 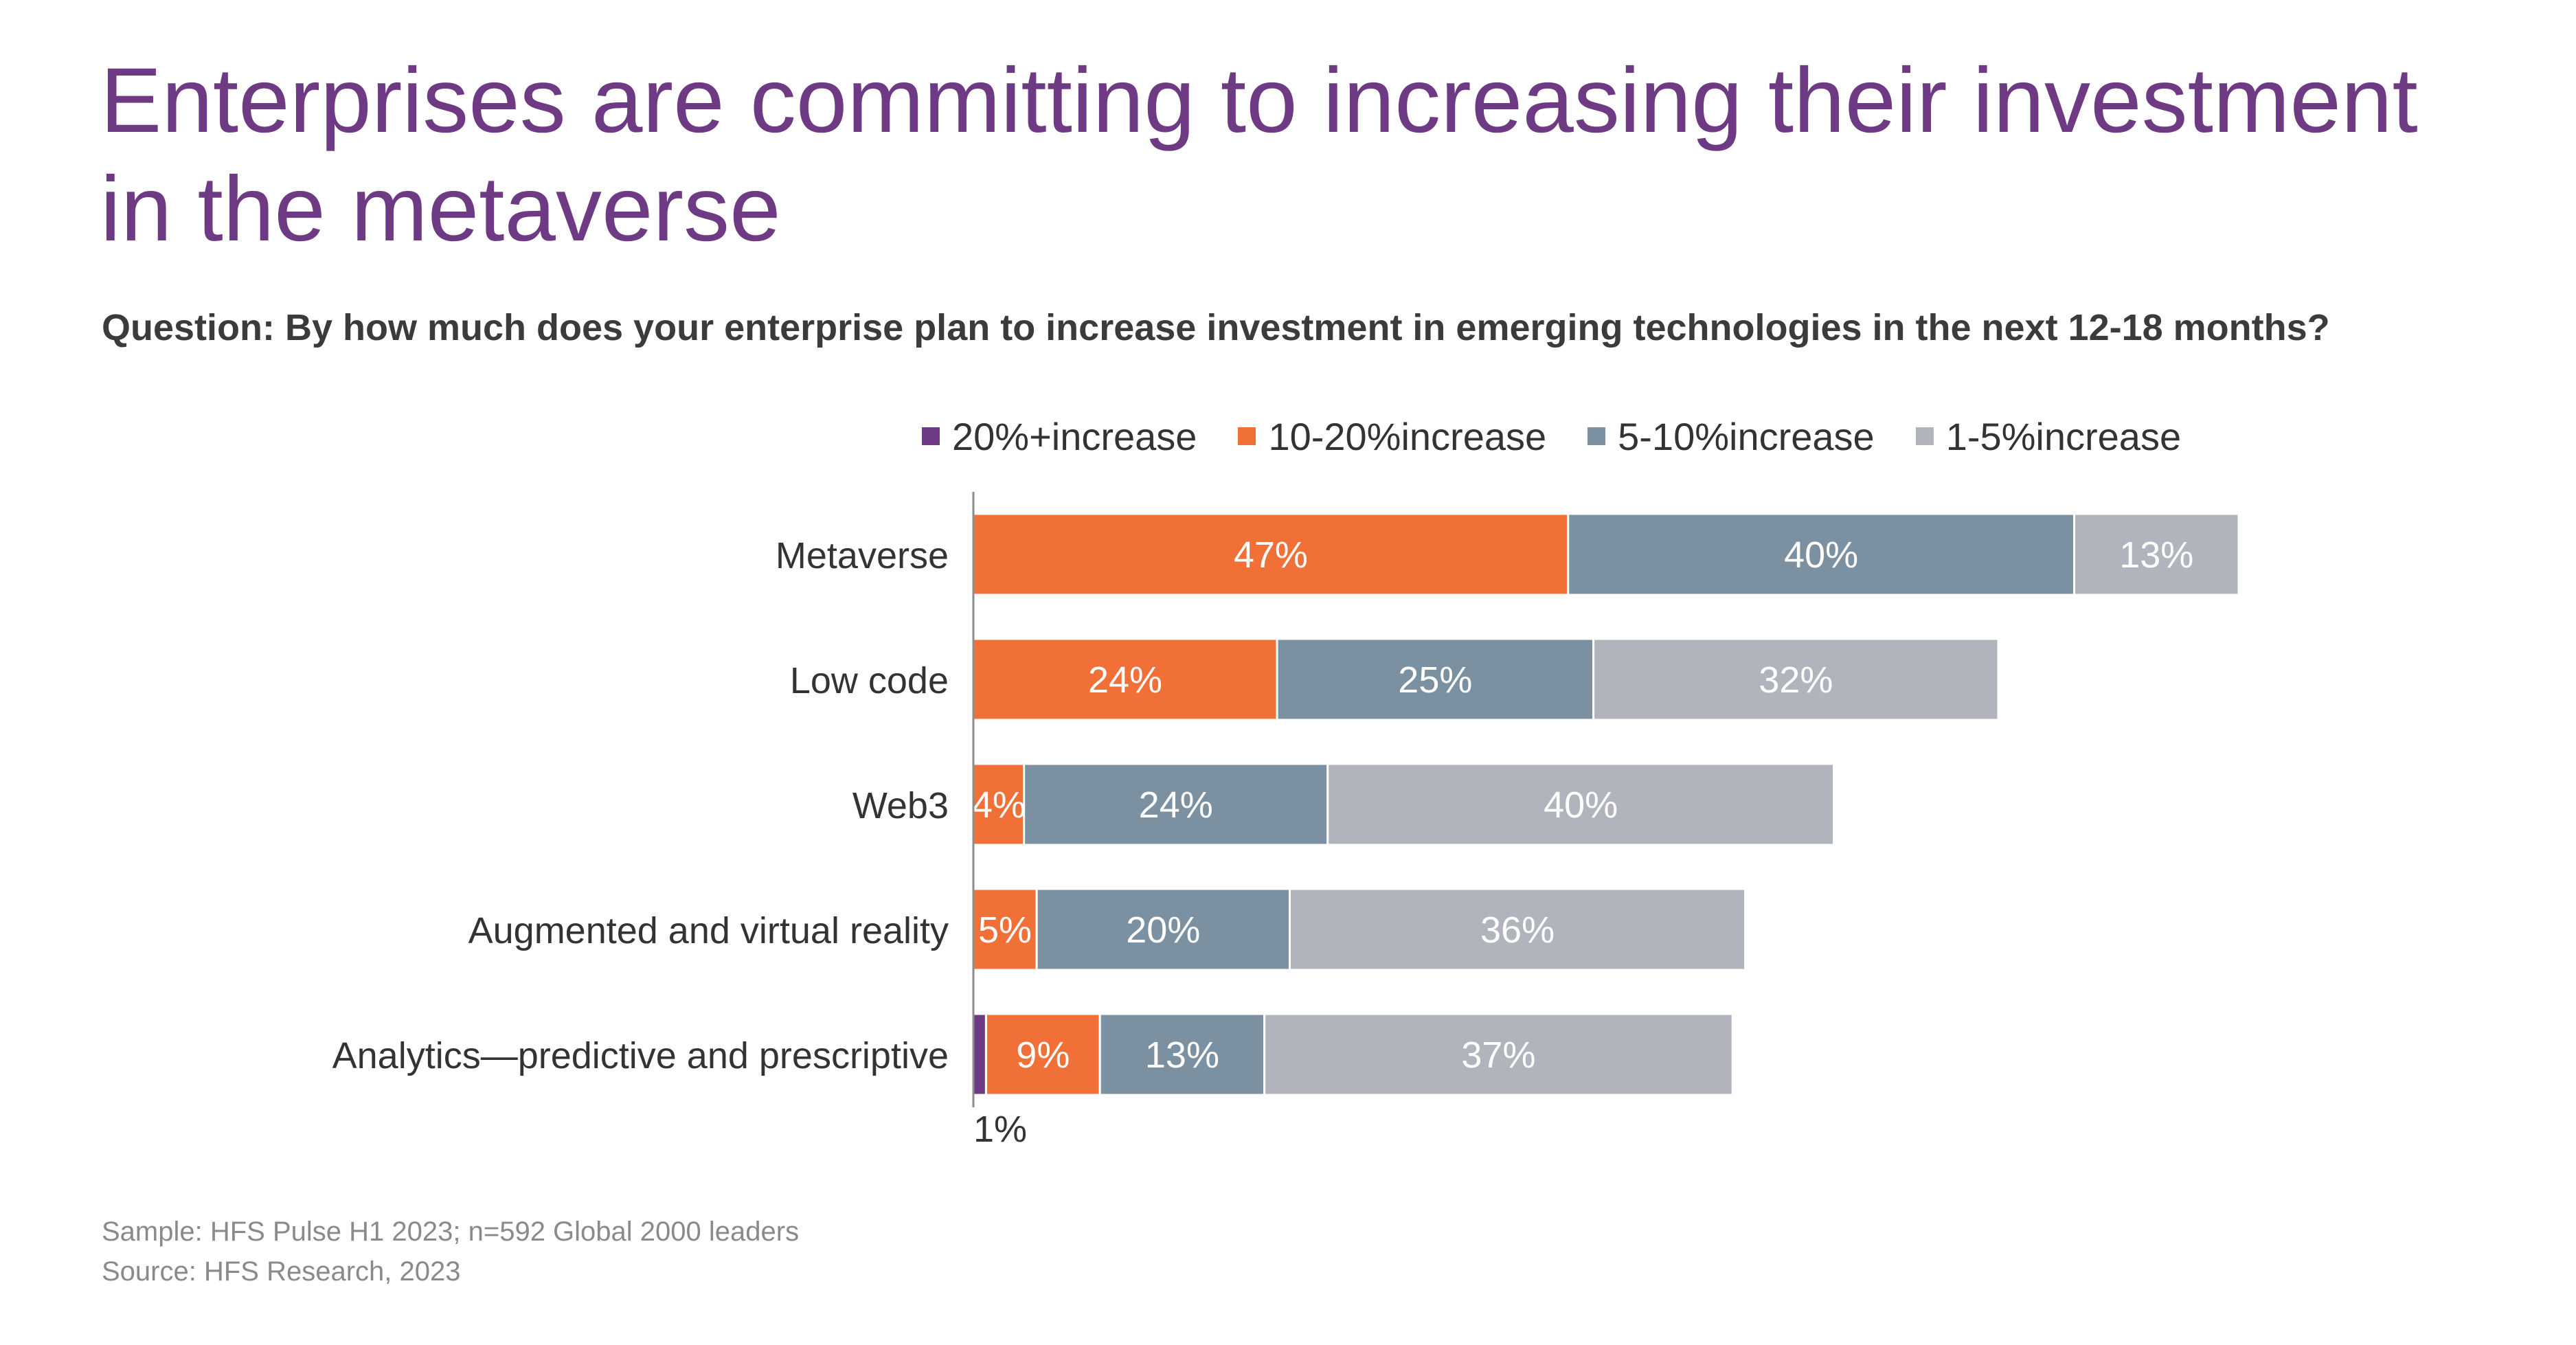 What do you see at coordinates (869, 680) in the screenshot?
I see `category-label: Low code` at bounding box center [869, 680].